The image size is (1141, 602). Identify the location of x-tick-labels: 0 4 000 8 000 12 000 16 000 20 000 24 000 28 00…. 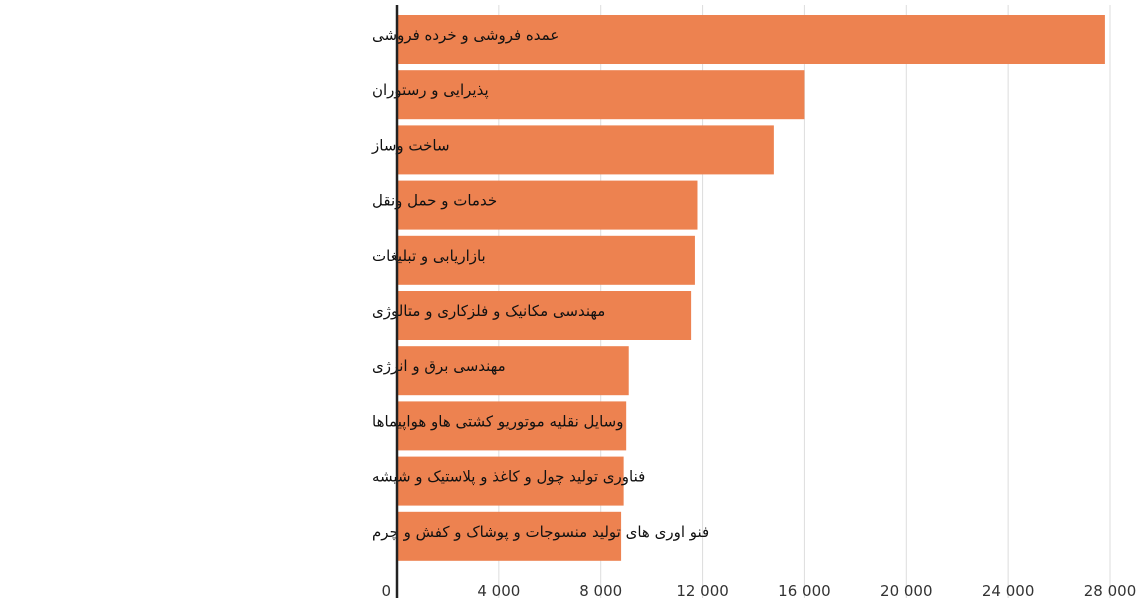
(758, 591).